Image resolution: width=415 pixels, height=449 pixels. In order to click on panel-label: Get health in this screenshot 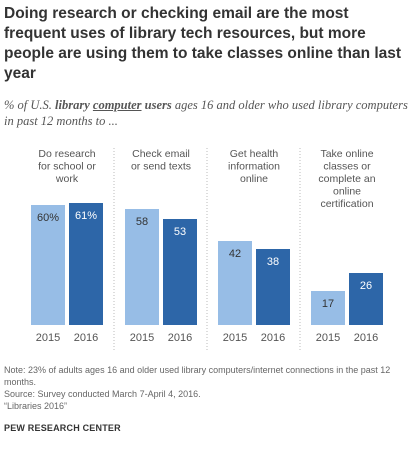, I will do `click(254, 154)`.